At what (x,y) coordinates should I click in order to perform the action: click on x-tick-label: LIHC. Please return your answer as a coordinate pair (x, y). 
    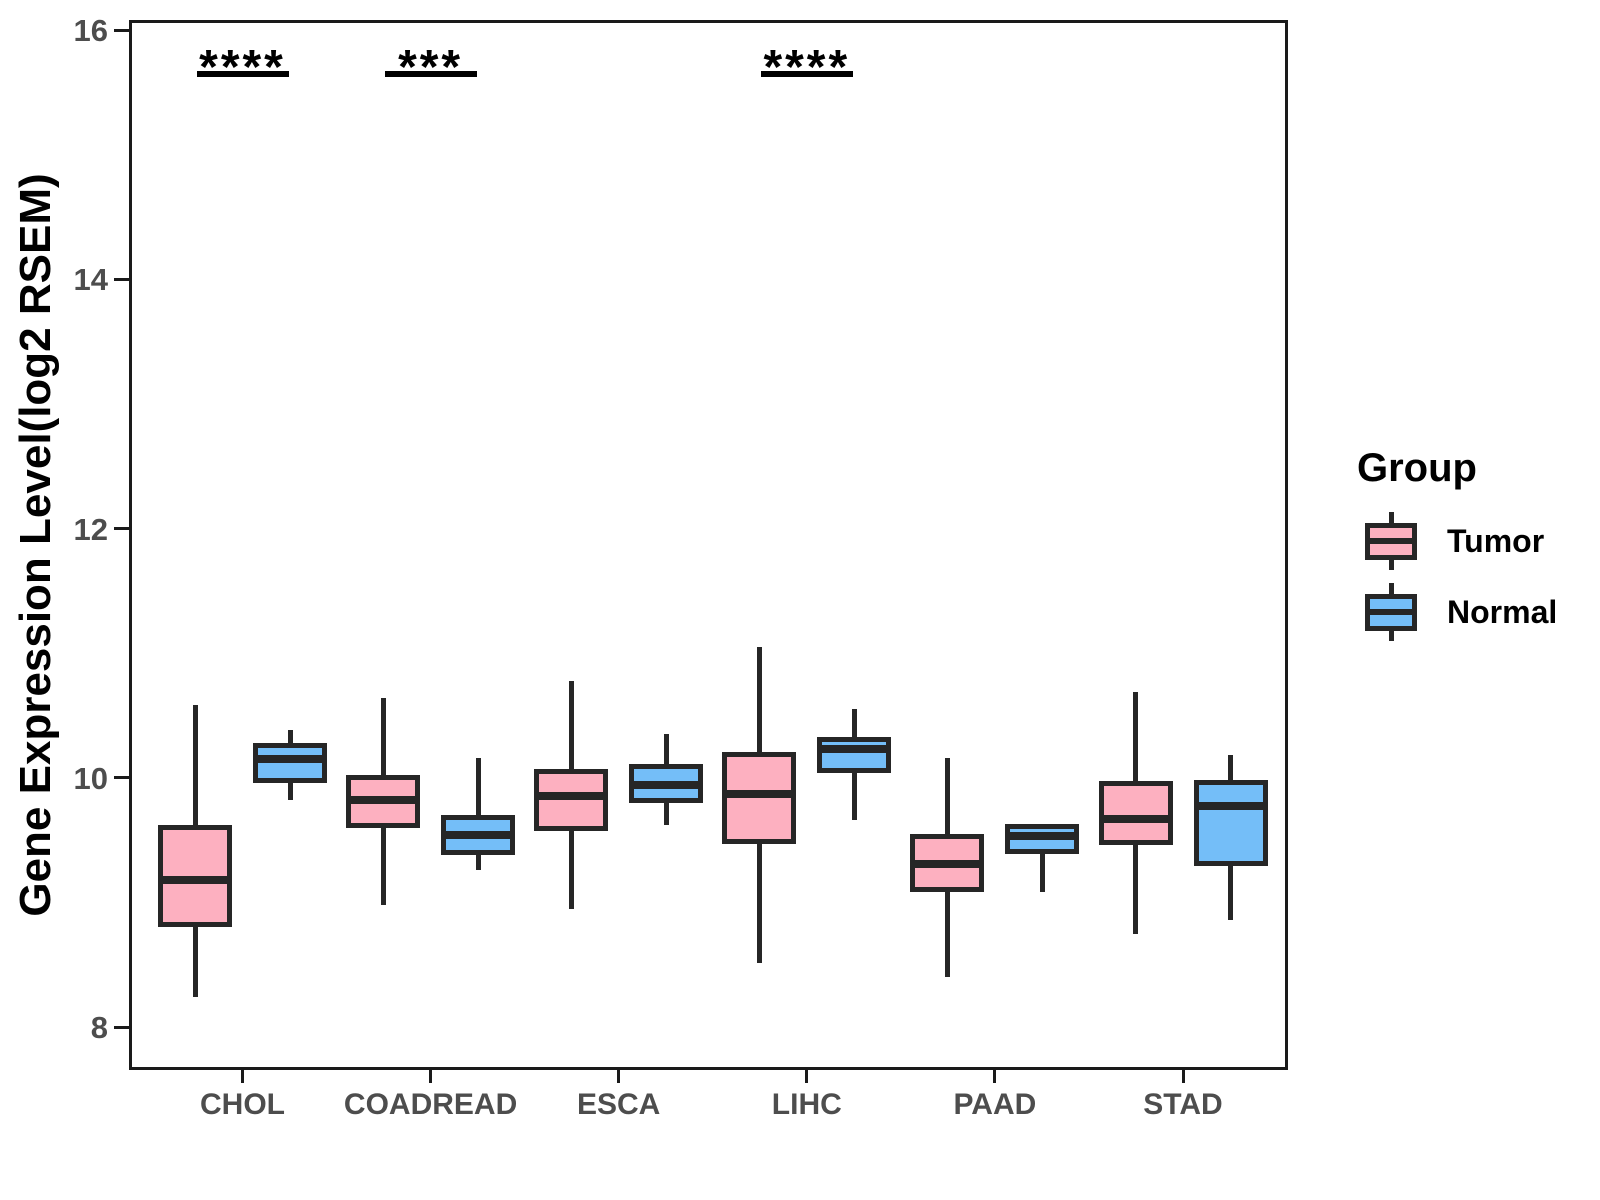
    Looking at the image, I should click on (806, 1104).